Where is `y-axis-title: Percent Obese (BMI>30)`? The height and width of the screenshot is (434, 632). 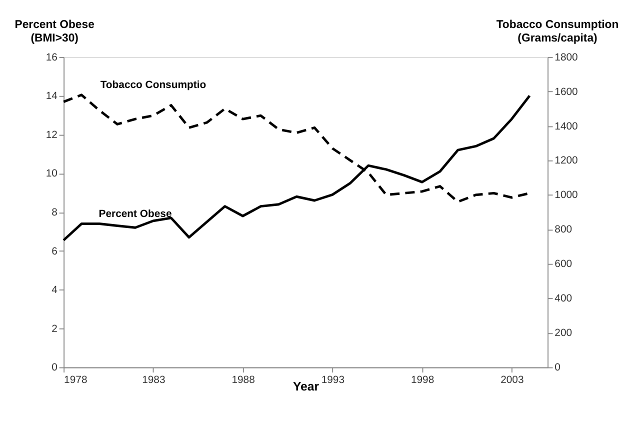
y-axis-title: Percent Obese (BMI>30) is located at coordinates (54, 31).